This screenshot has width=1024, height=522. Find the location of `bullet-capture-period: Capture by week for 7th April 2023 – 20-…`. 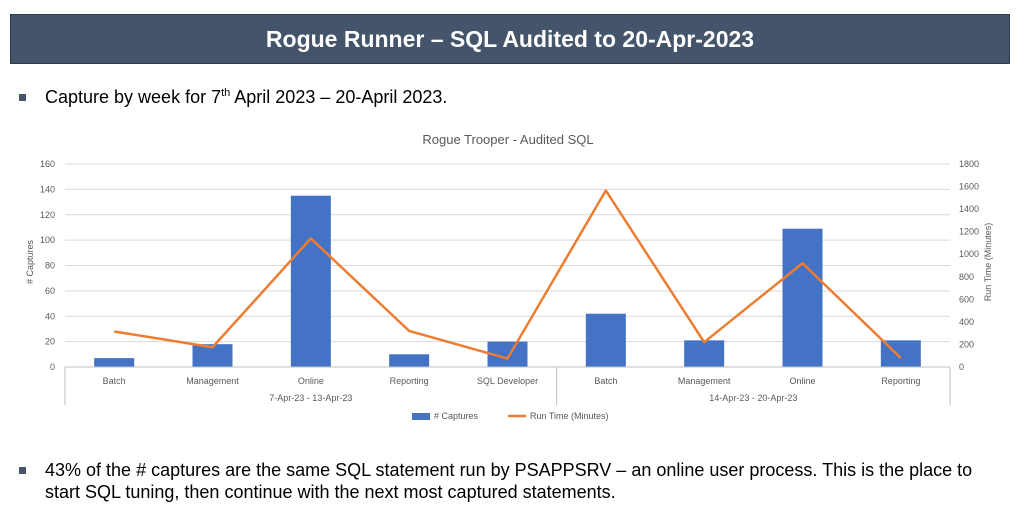

bullet-capture-period: Capture by week for 7th April 2023 – 20-… is located at coordinates (233, 97).